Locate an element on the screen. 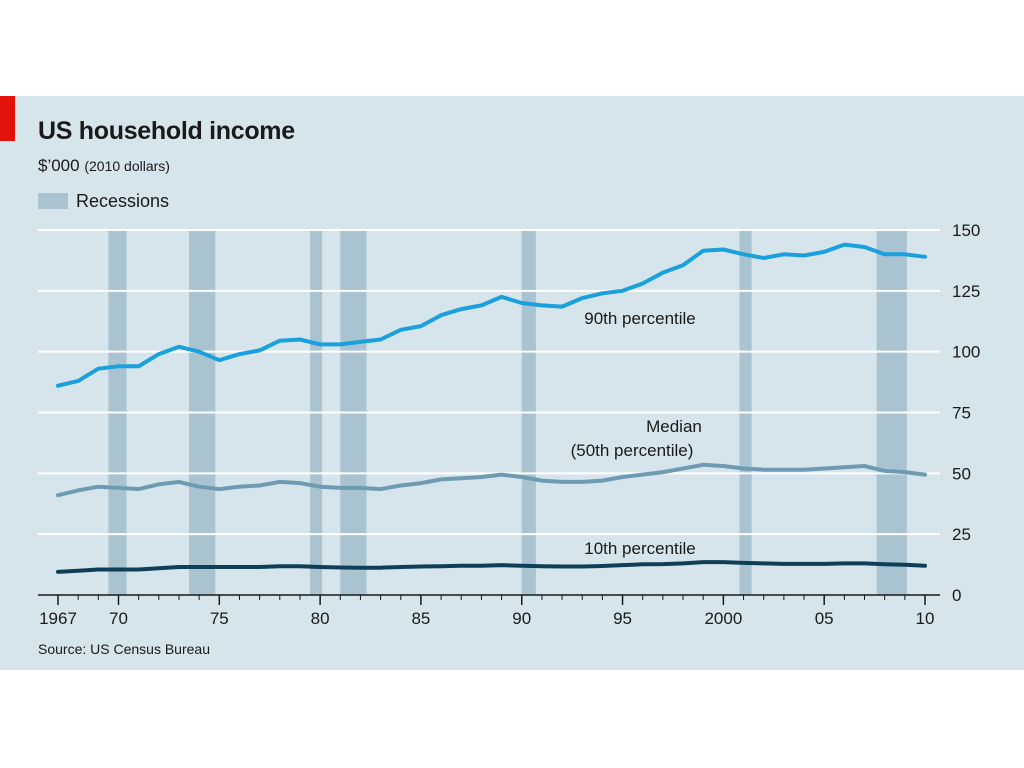 This screenshot has height=768, width=1024. x-tick-label-1970: 70 is located at coordinates (118, 618).